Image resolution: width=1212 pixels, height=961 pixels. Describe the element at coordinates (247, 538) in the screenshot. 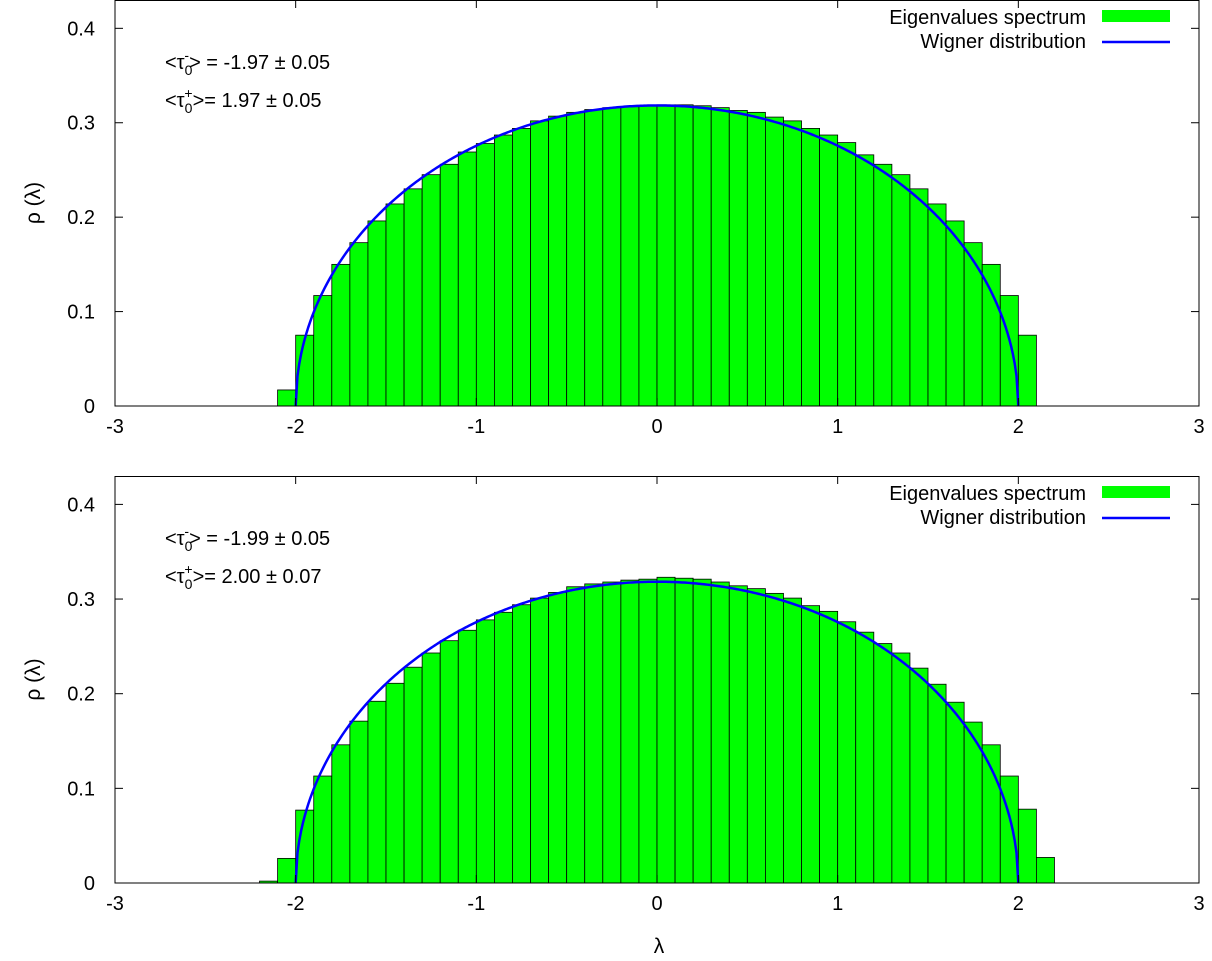

I see `annotation-text: <τ0-> = -1.99 ± 0.05` at that location.